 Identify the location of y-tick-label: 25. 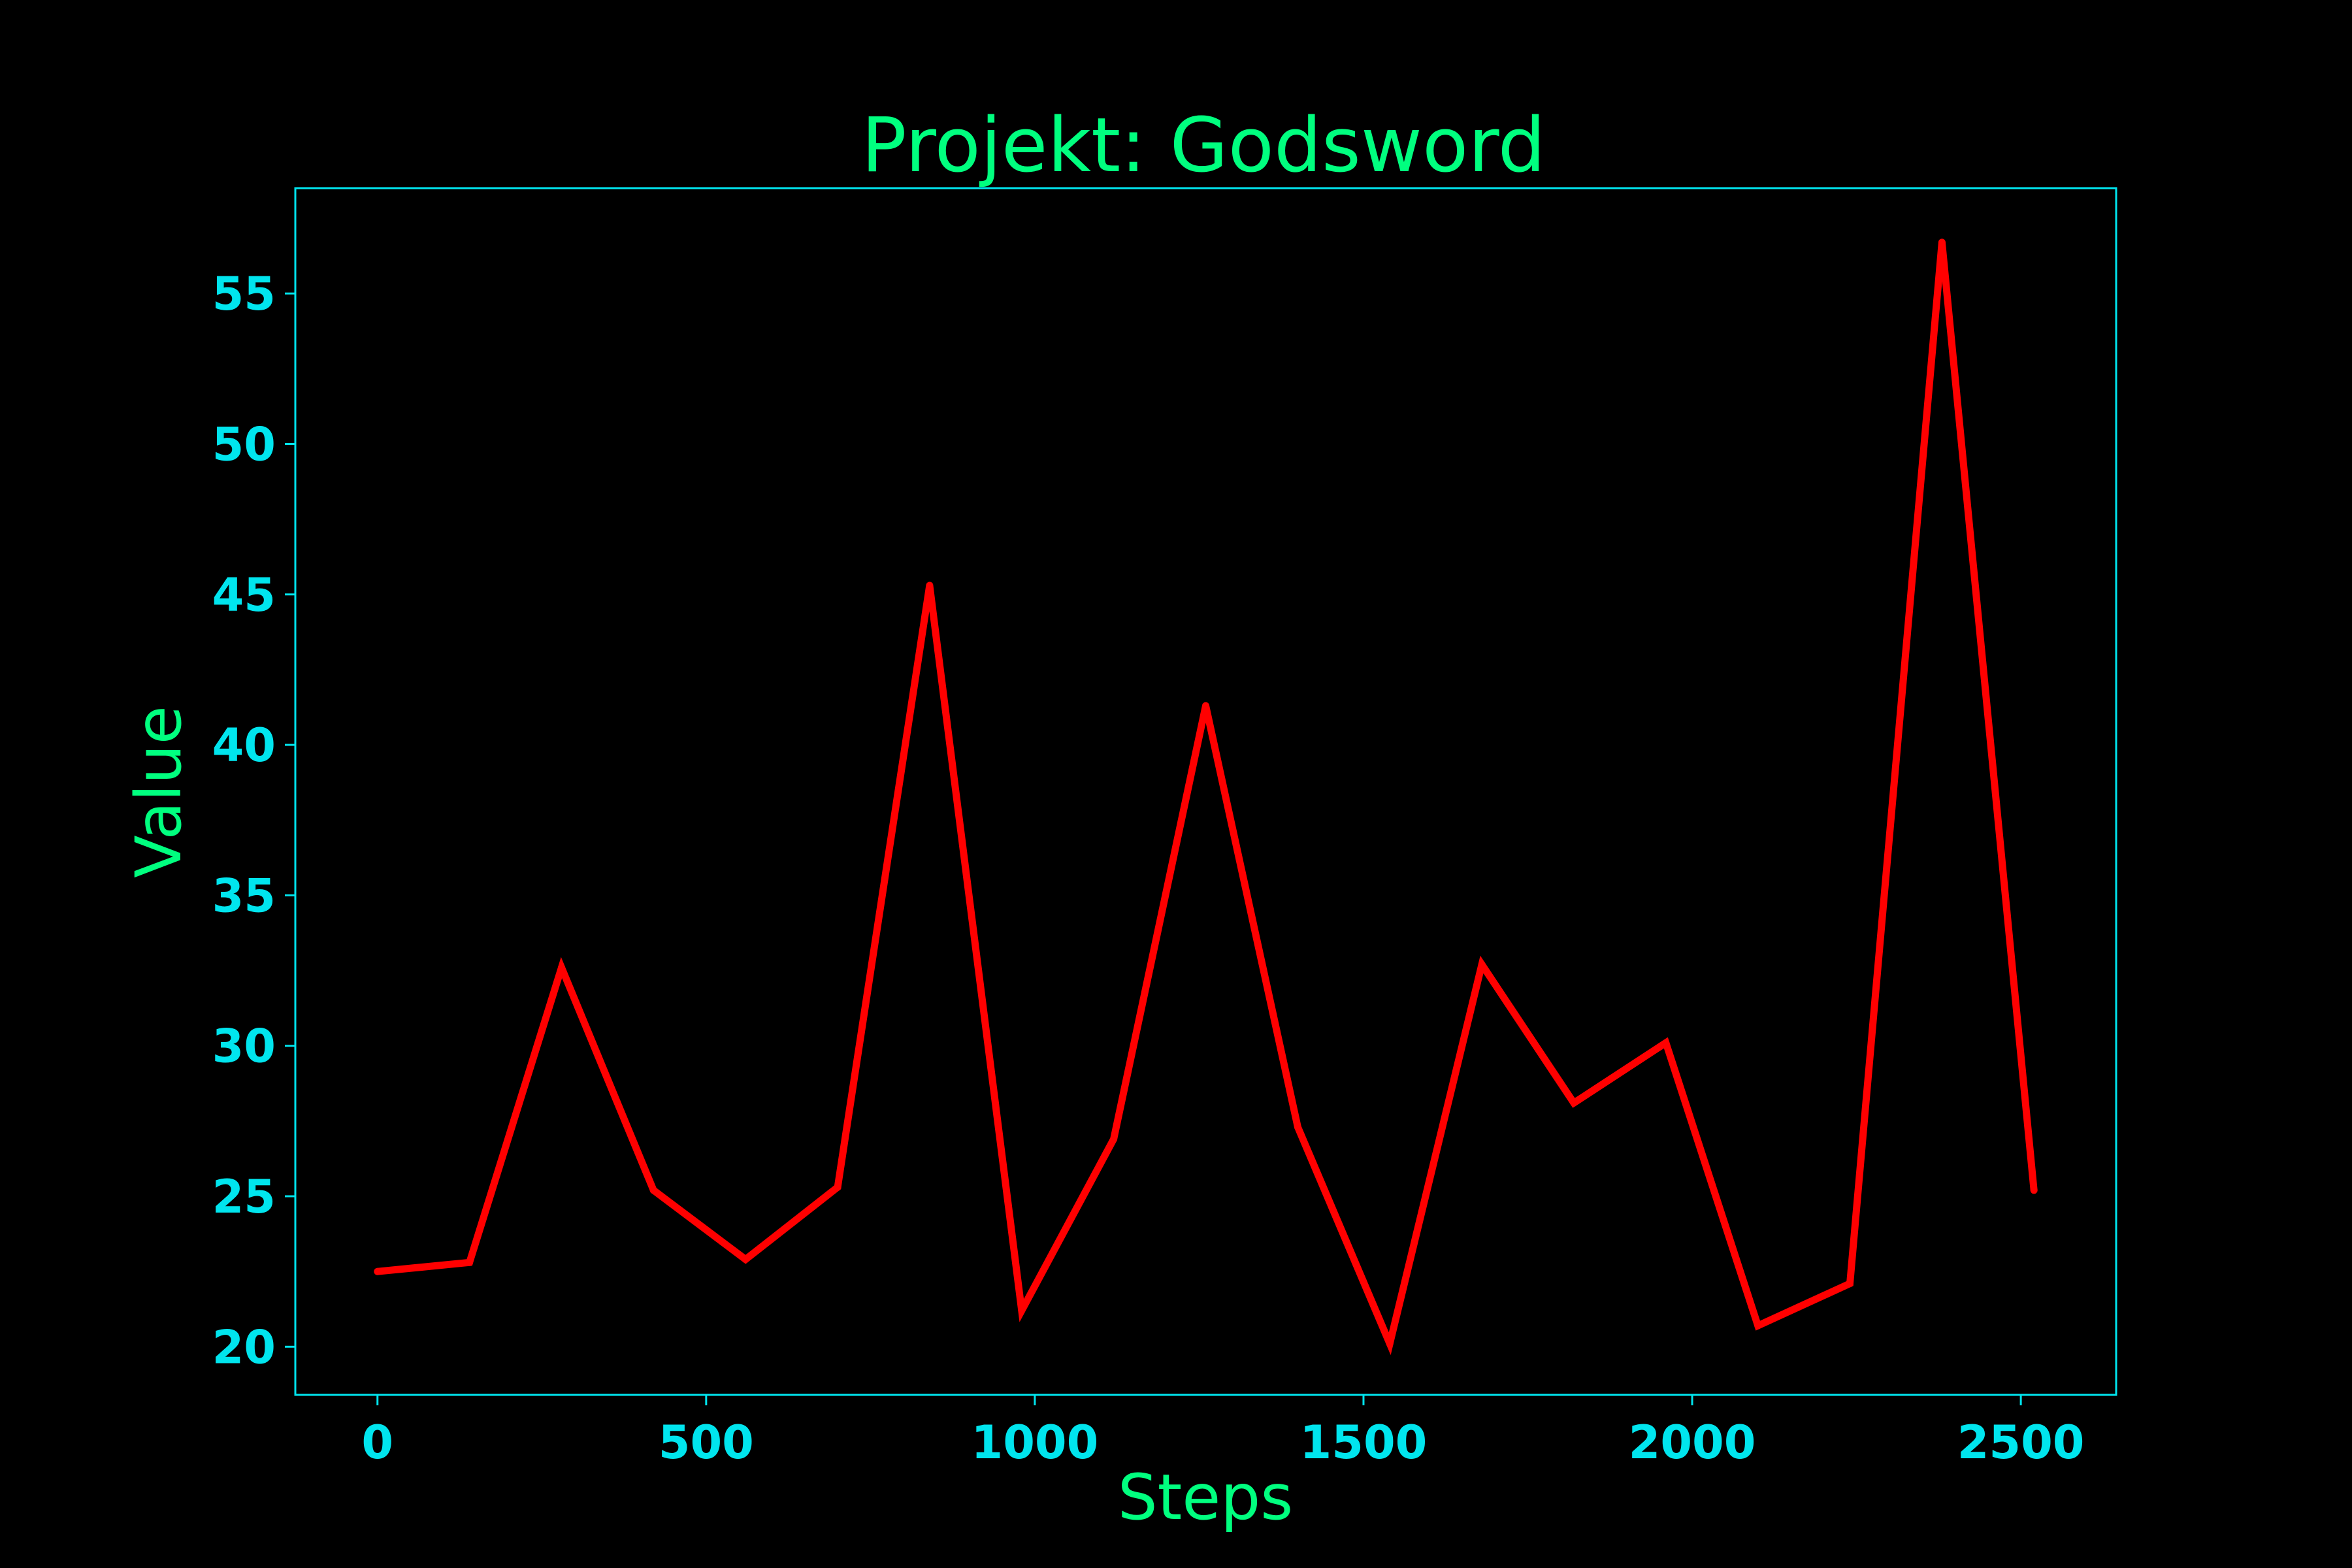
(244, 1197).